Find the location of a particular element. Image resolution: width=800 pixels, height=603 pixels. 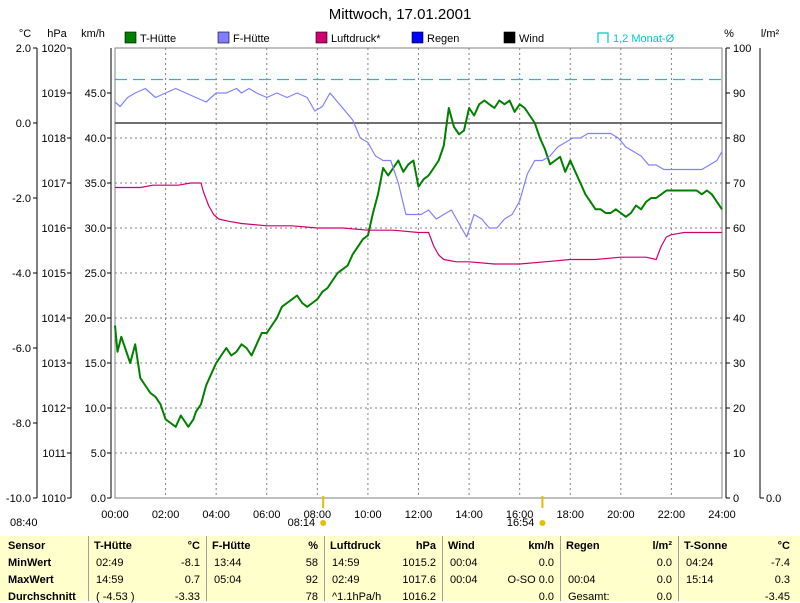

kmh-tick-label: 15.0 is located at coordinates (95, 364).